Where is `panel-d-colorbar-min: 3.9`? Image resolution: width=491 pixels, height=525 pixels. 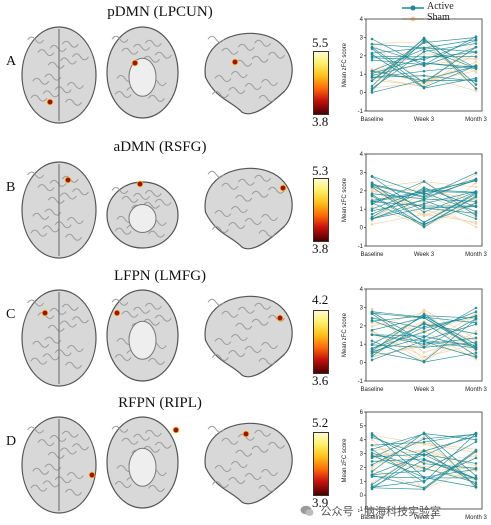 panel-d-colorbar-min: 3.9 is located at coordinates (320, 502).